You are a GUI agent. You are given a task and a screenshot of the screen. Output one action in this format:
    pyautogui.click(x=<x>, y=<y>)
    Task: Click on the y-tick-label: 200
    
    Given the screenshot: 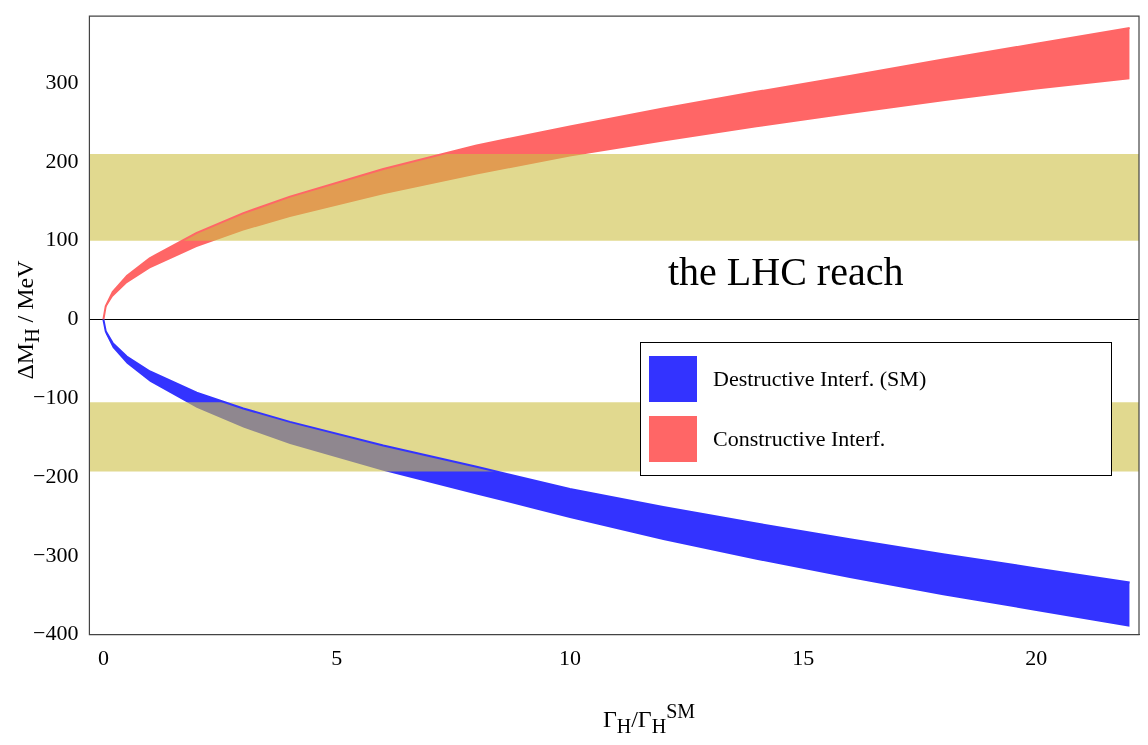 What is the action you would take?
    pyautogui.click(x=62, y=160)
    